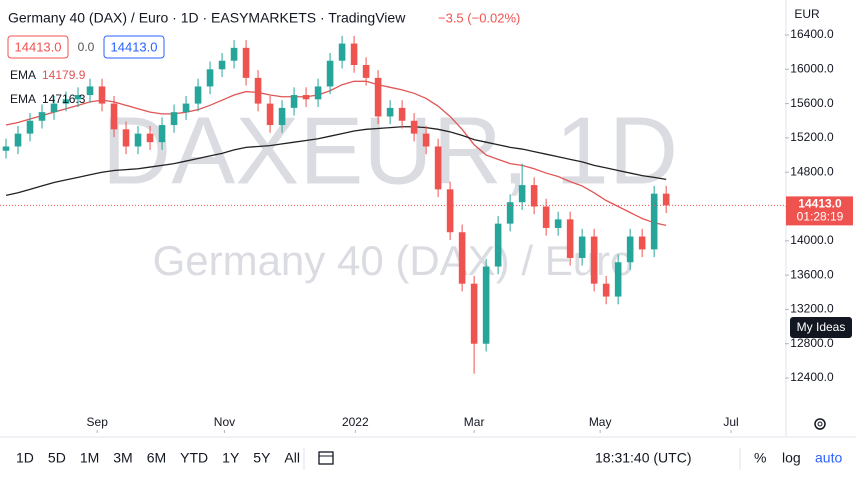 The image size is (856, 483). What do you see at coordinates (262, 458) in the screenshot?
I see `interval-button: 5Y` at bounding box center [262, 458].